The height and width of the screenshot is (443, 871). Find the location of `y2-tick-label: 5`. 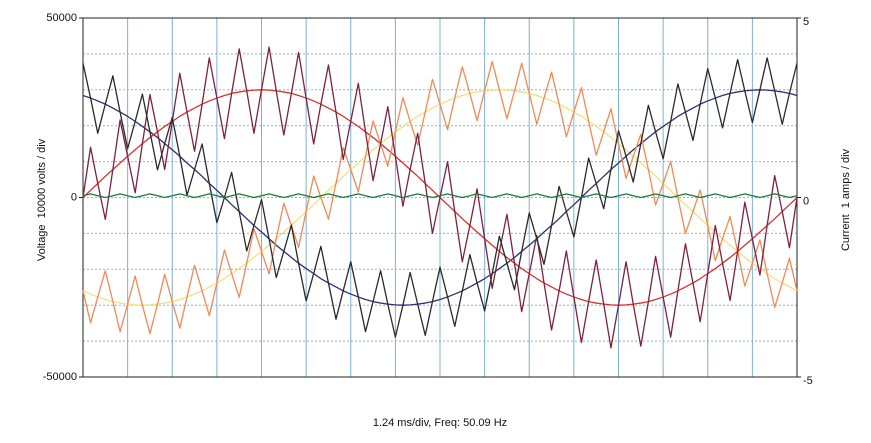

y2-tick-label: 5 is located at coordinates (806, 22).